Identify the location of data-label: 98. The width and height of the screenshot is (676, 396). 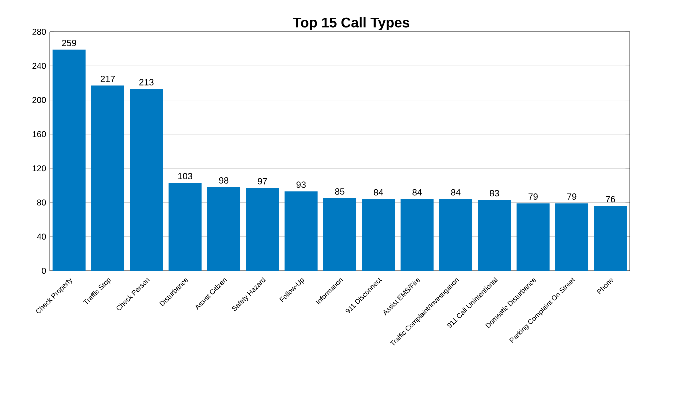
(224, 180).